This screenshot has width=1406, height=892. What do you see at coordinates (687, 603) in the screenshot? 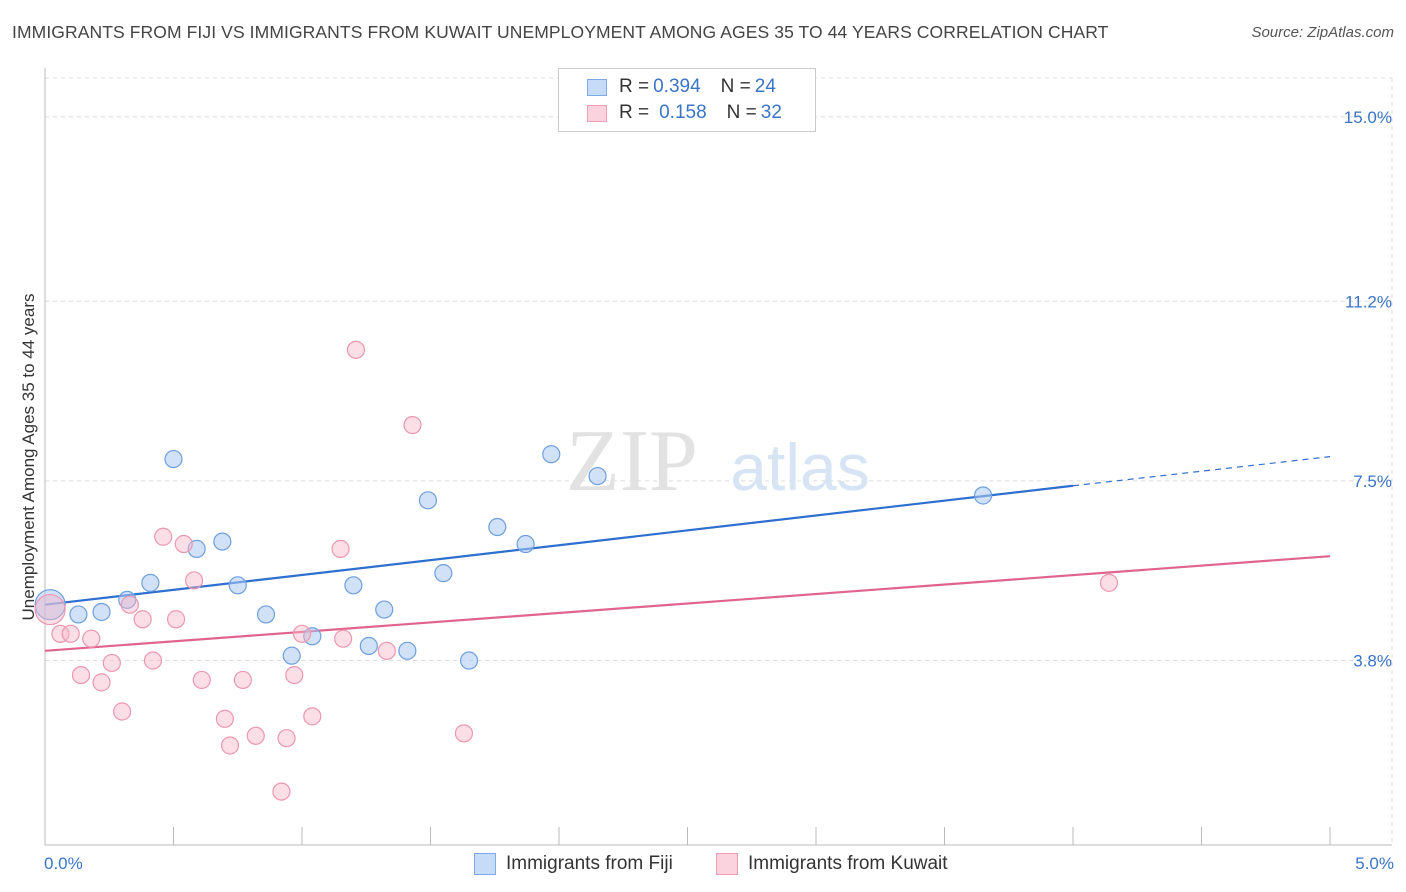
I see `kuwait-trend-line` at bounding box center [687, 603].